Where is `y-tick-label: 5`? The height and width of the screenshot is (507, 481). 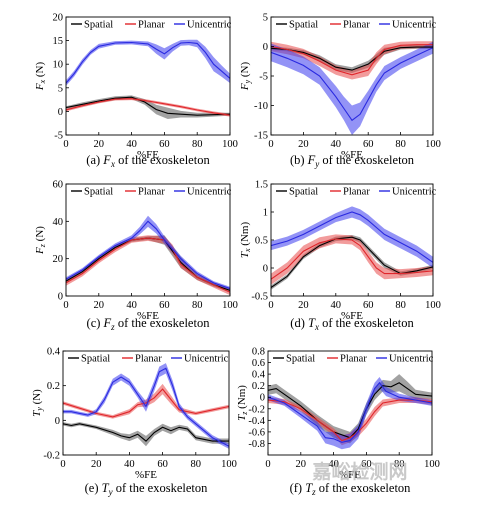 y-tick-label: 5 is located at coordinates (265, 18).